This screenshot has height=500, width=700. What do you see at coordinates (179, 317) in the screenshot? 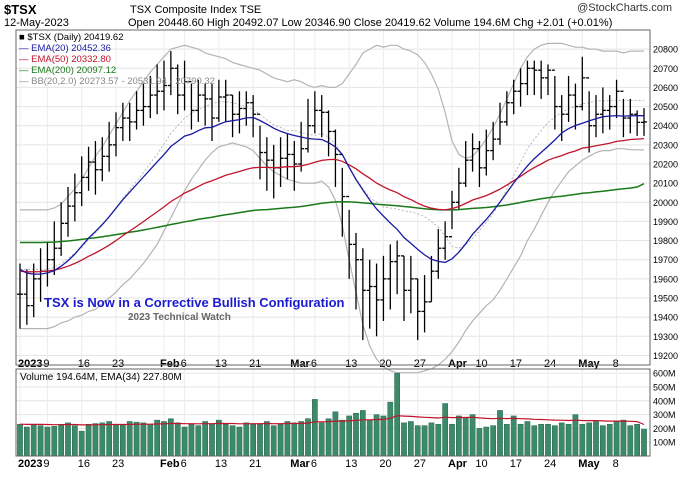
I see `annotation-subtitle: 2023 Technical Watch` at bounding box center [179, 317].